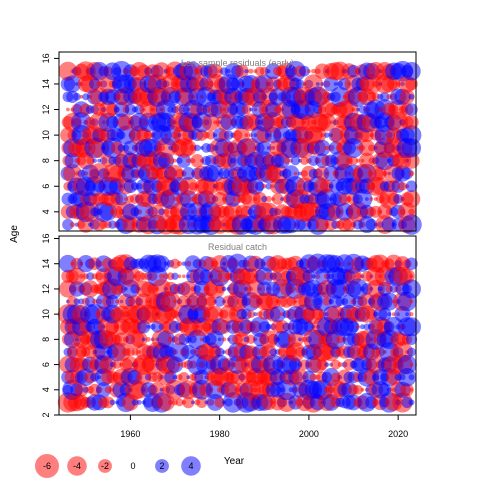 This screenshot has height=480, width=480. What do you see at coordinates (398, 434) in the screenshot?
I see `x-tick-label: 2020` at bounding box center [398, 434].